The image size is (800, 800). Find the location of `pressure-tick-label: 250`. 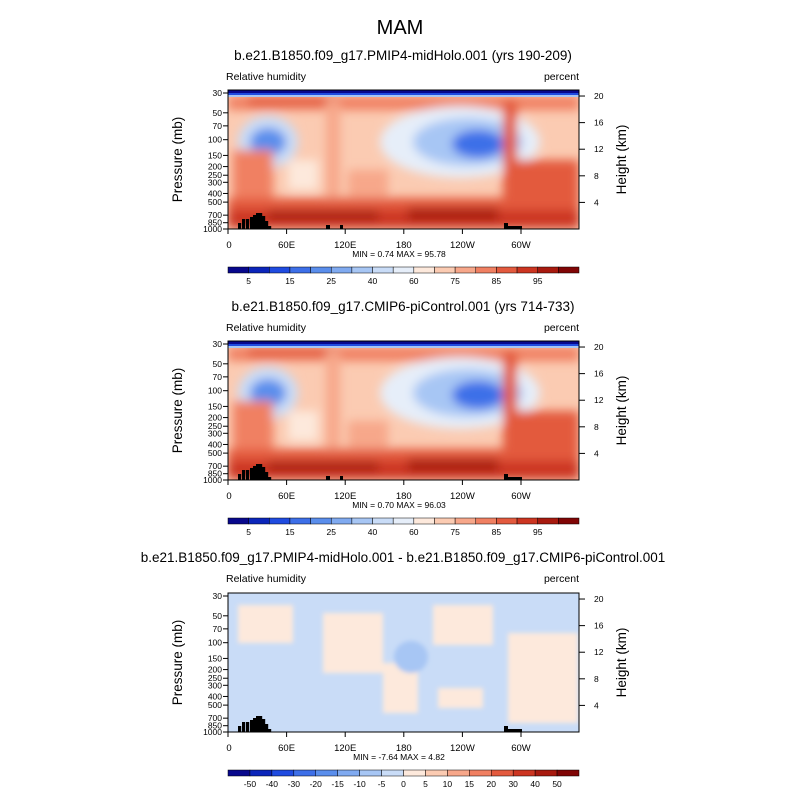

pressure-tick-label: 250 is located at coordinates (215, 426).